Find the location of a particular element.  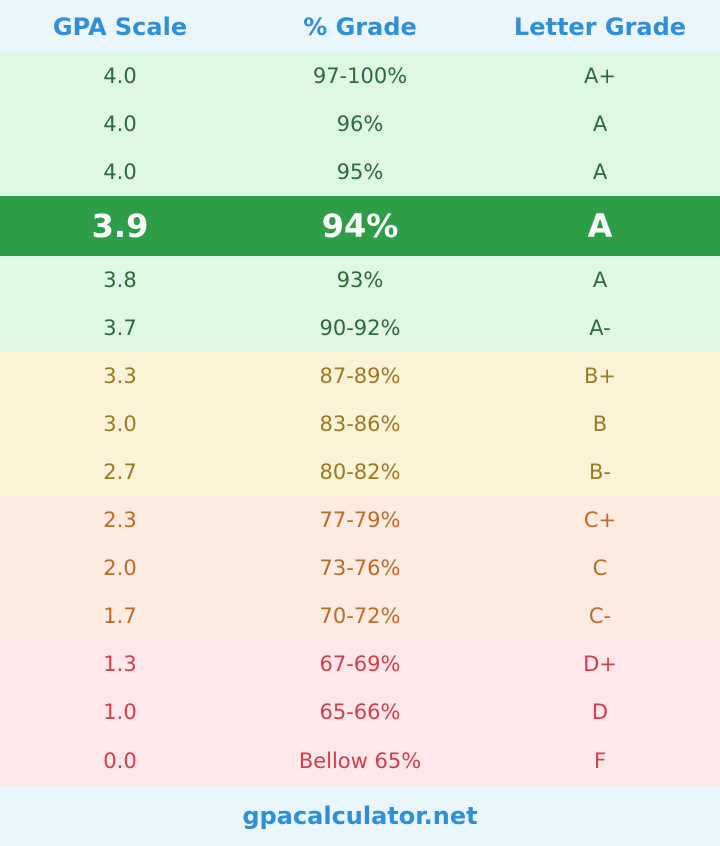

table-row: 1.7 70-72% C- is located at coordinates (360, 616).